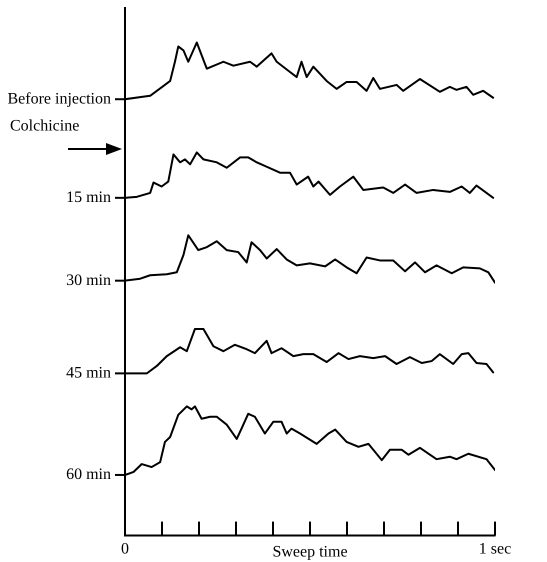  I want to click on legend-label: 15 min, so click(88, 197).